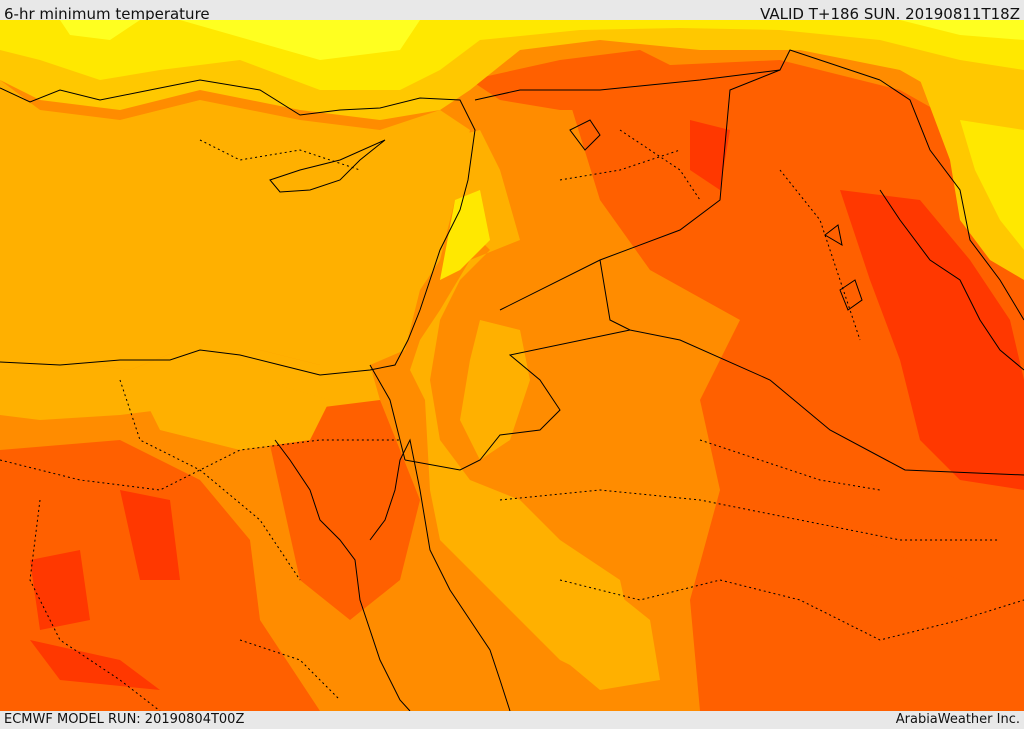  What do you see at coordinates (465, 235) in the screenshot?
I see `lebanon-yellow` at bounding box center [465, 235].